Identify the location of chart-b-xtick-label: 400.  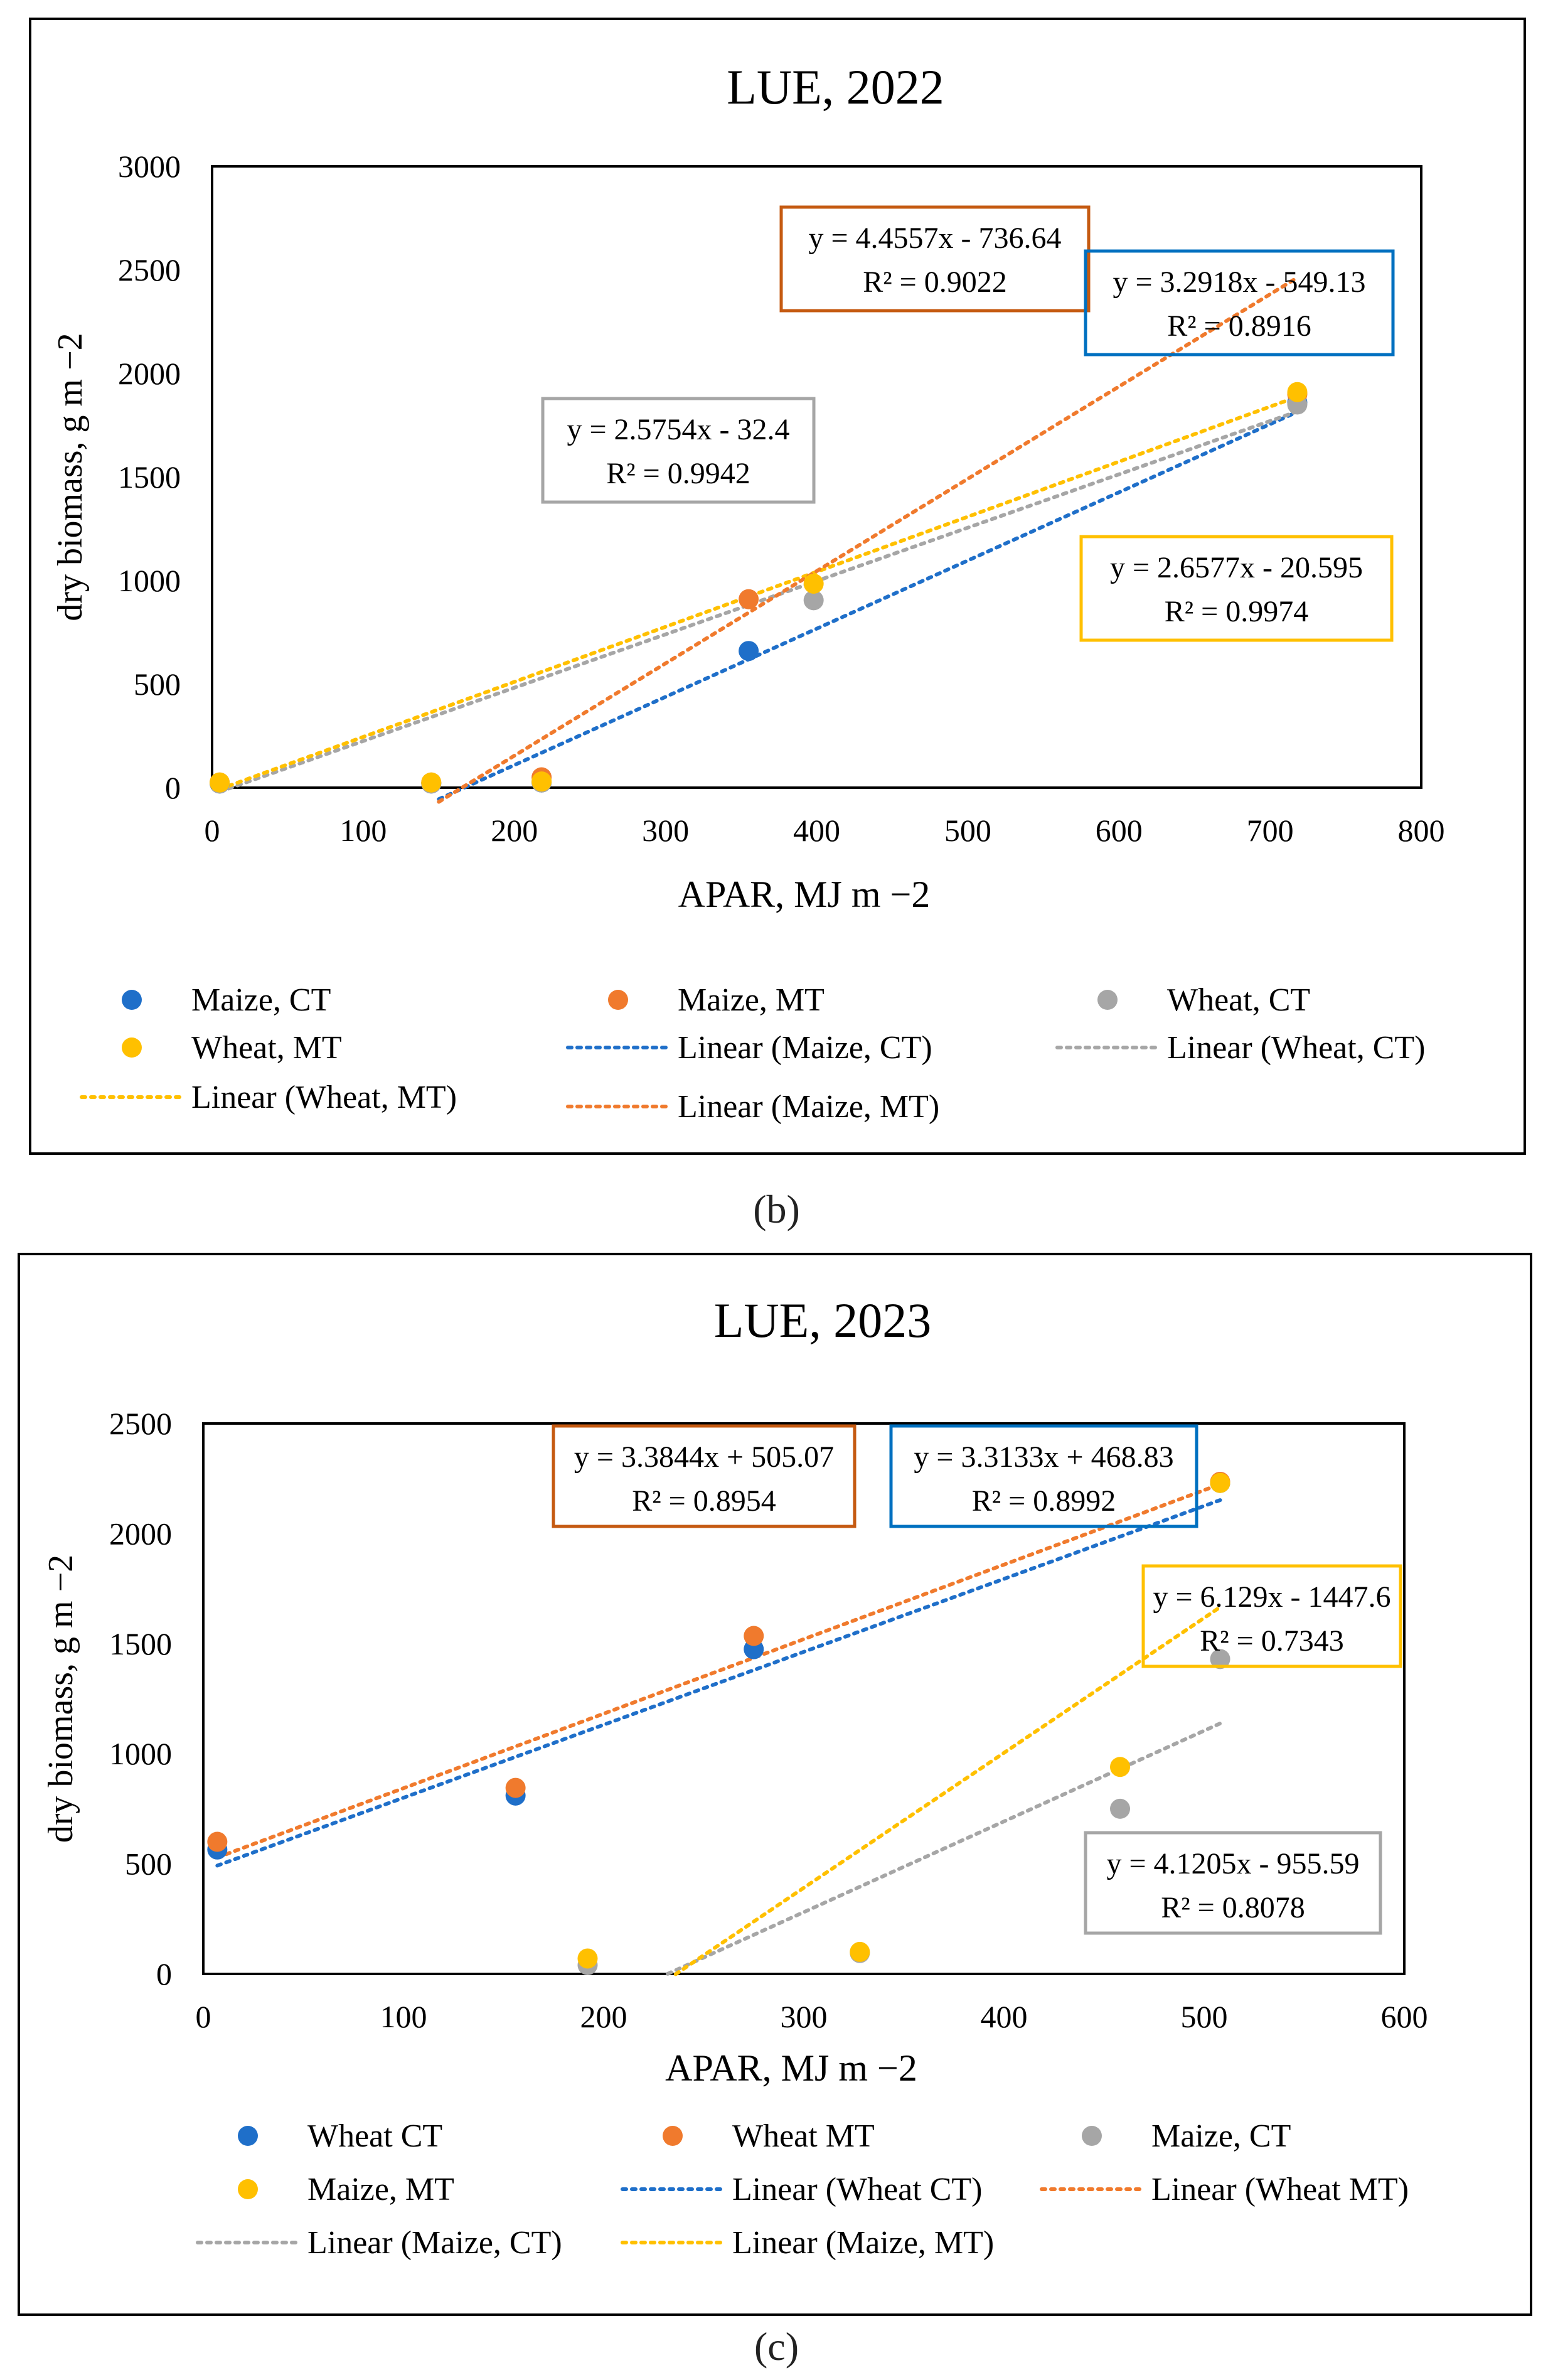
(817, 830).